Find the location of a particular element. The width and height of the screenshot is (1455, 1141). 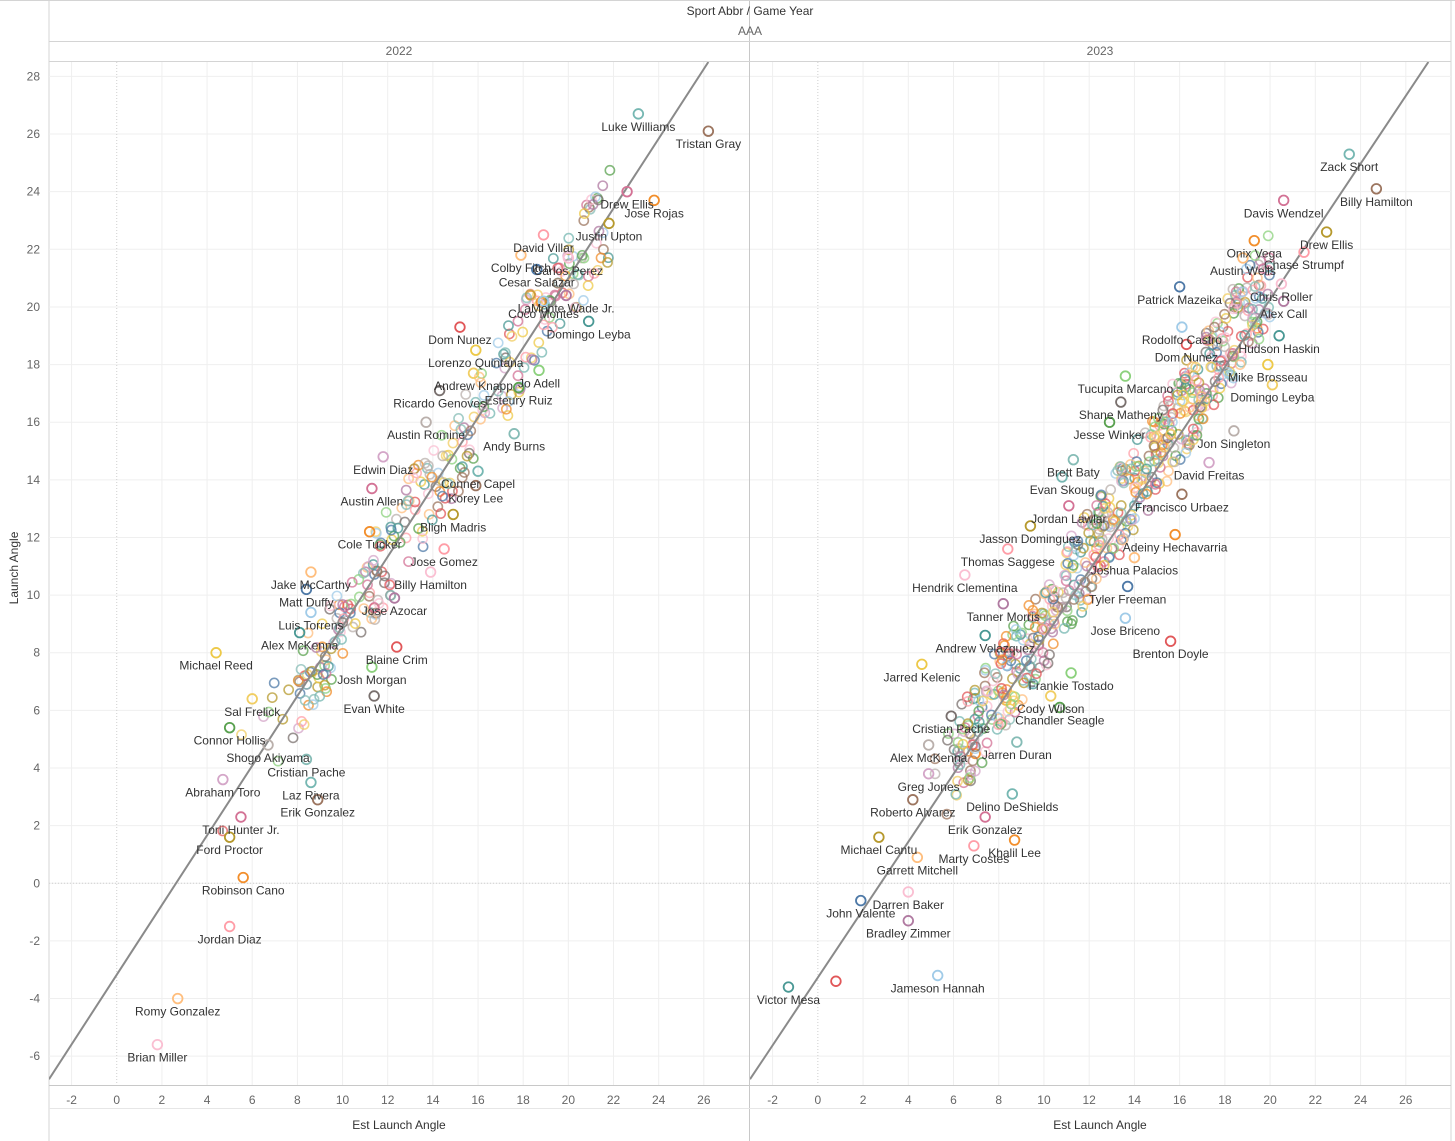

x-tick-label: 20 is located at coordinates (569, 1100).